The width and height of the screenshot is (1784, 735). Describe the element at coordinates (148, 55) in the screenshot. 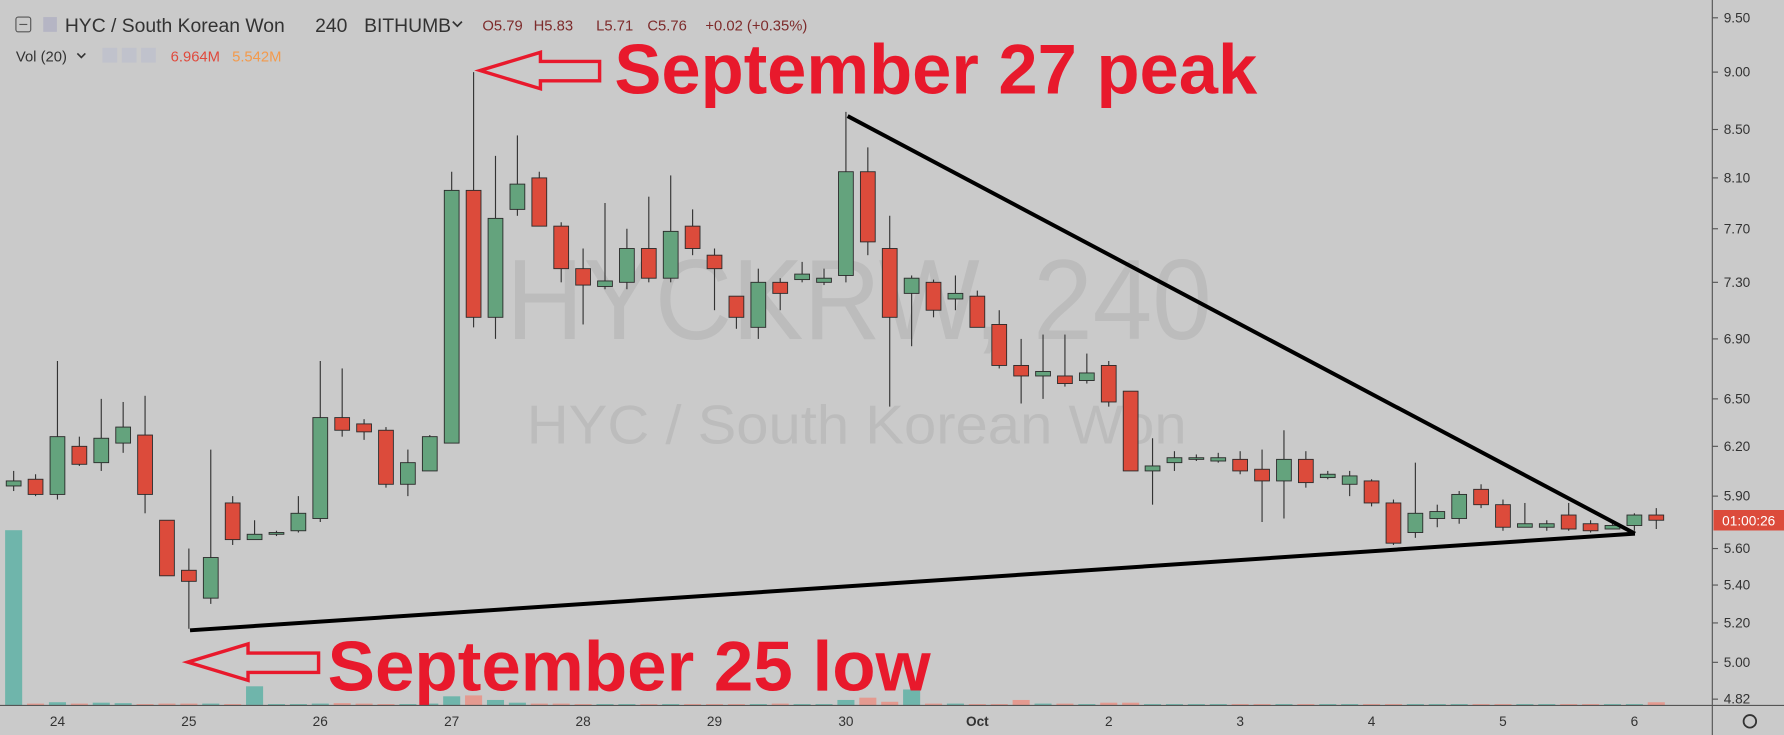

I see `close-icon` at that location.